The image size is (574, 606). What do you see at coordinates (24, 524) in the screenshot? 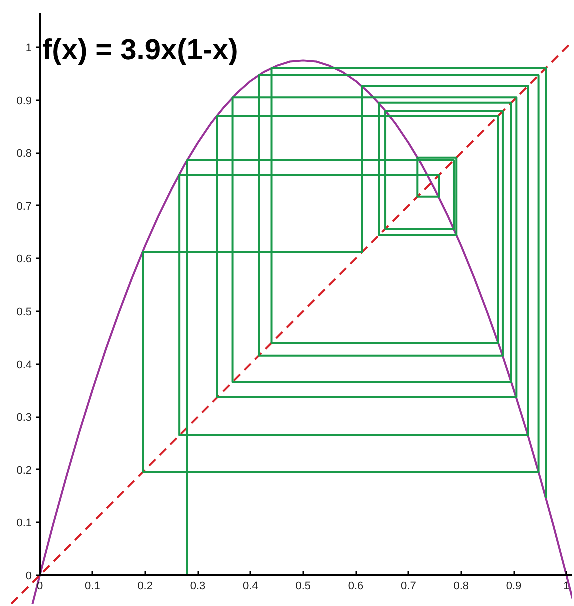
I see `y-tick-label: 0.1` at bounding box center [24, 524].